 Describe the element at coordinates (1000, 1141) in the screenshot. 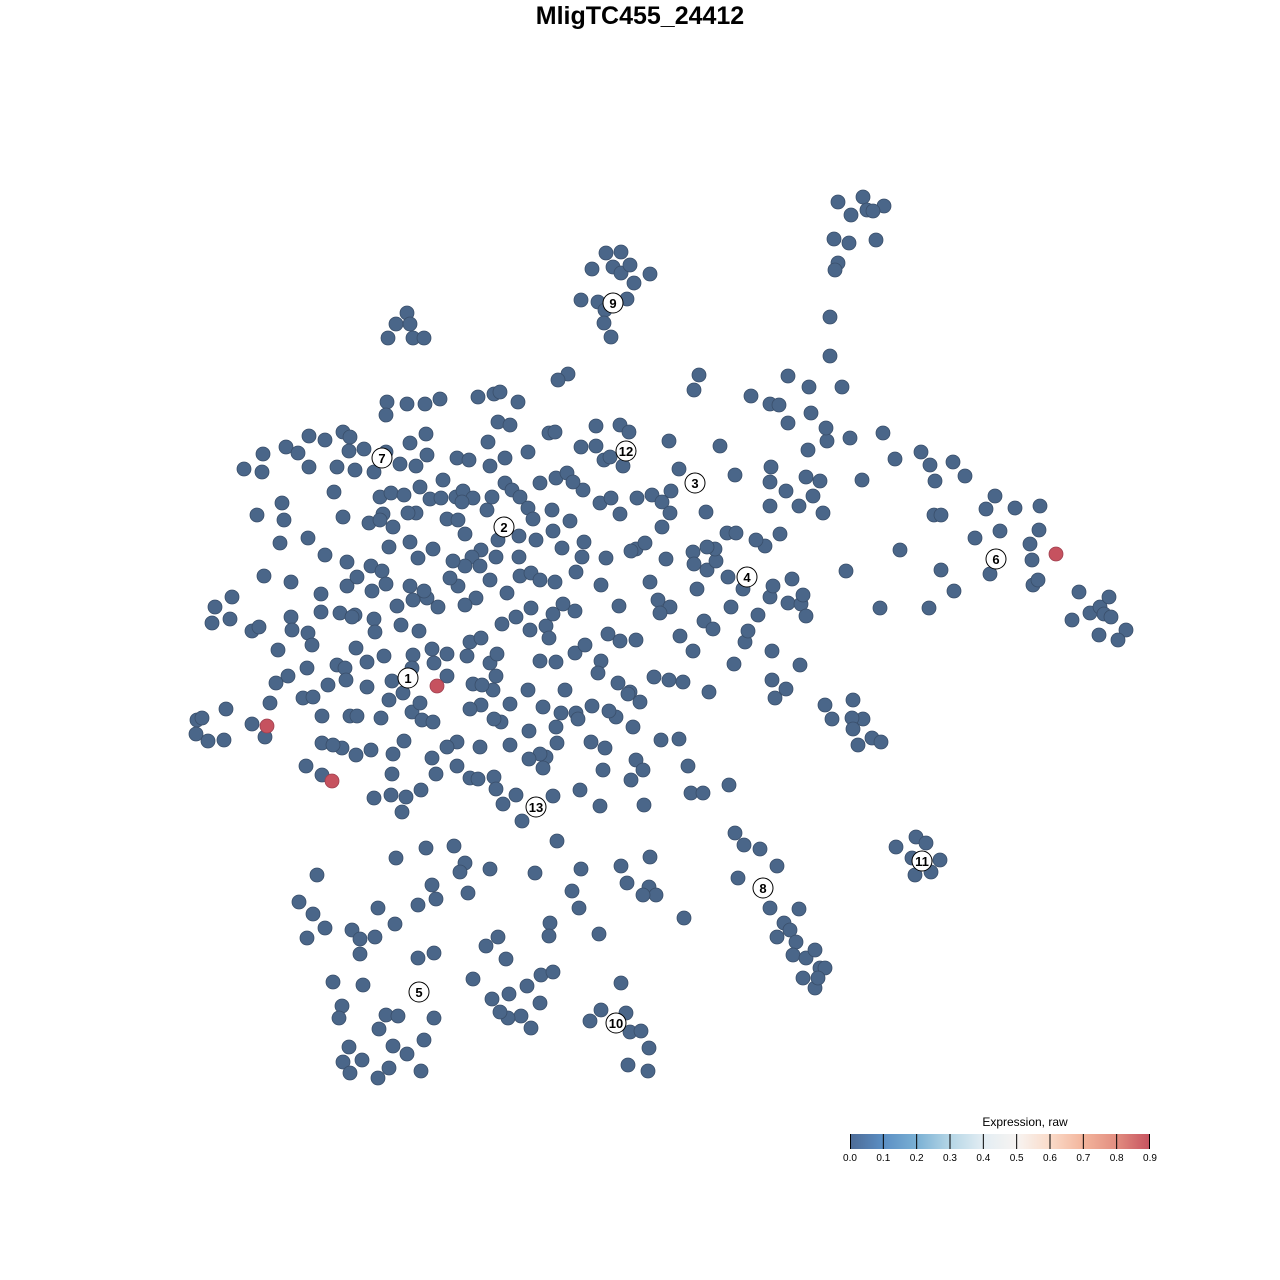

I see `colorbar-gradient` at that location.